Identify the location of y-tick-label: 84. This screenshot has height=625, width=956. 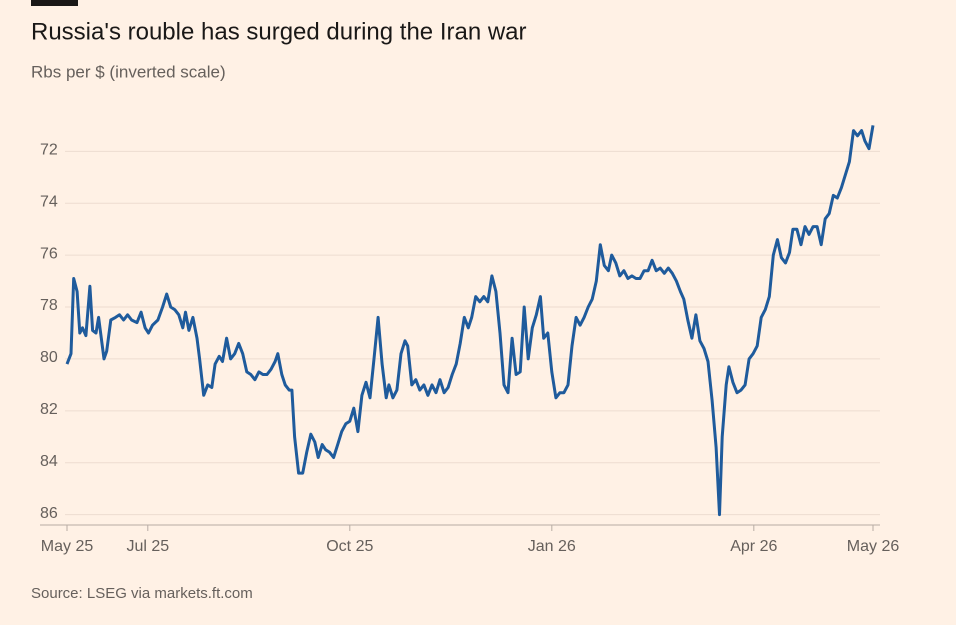
(49, 461).